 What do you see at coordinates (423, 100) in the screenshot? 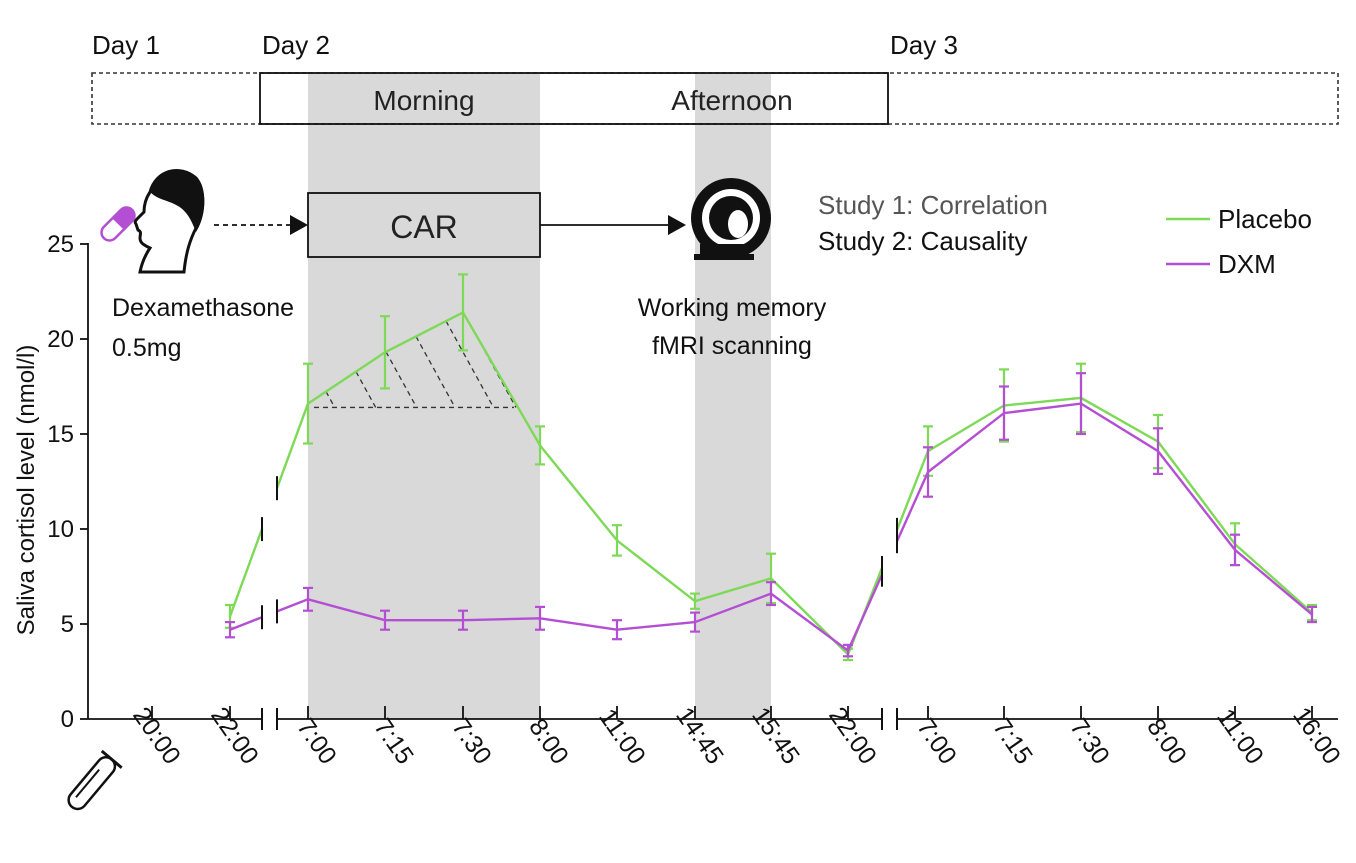
I see `morning-label: Morning` at bounding box center [423, 100].